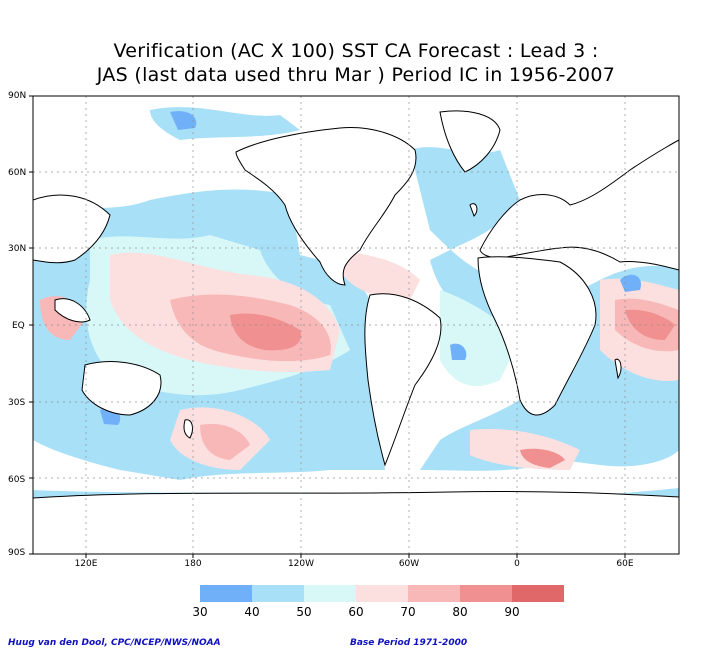  I want to click on lon-label-60e: 60E, so click(625, 564).